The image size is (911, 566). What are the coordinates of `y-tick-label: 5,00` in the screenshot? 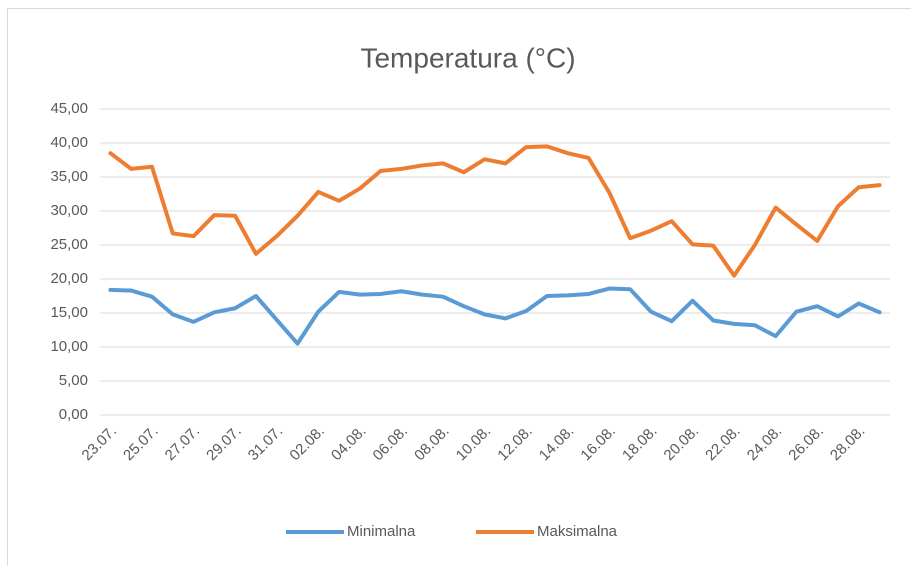 It's located at (73, 380).